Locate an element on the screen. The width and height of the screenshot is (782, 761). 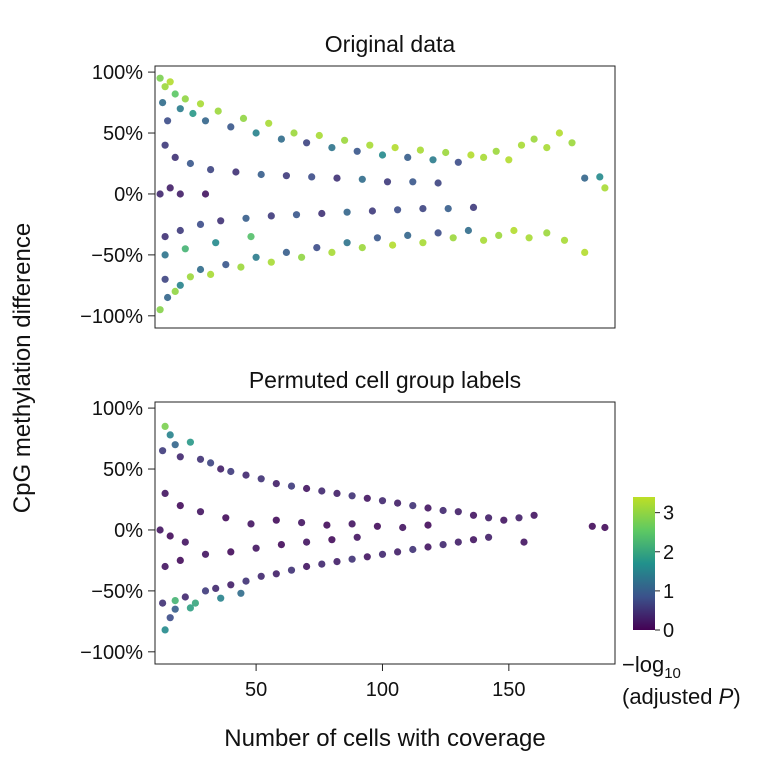
colorbar-title-p: P is located at coordinates (726, 696).